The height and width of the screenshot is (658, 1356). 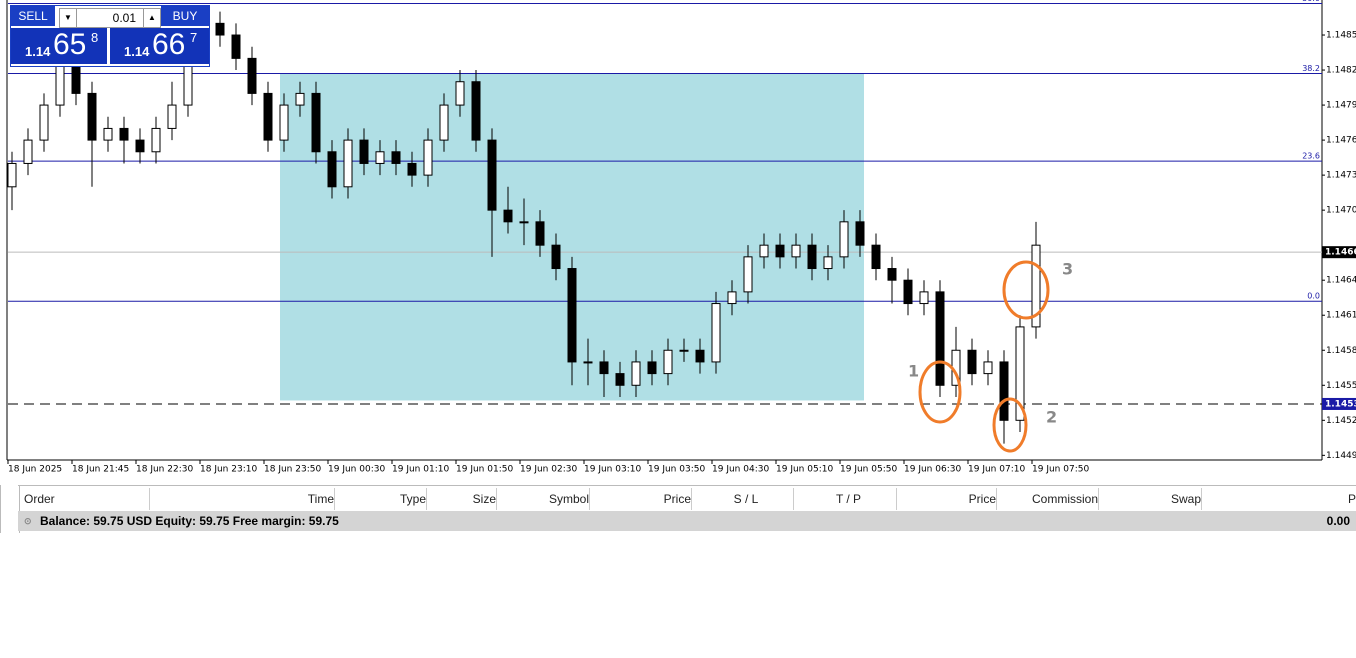 I want to click on column-header: Type, so click(x=381, y=499).